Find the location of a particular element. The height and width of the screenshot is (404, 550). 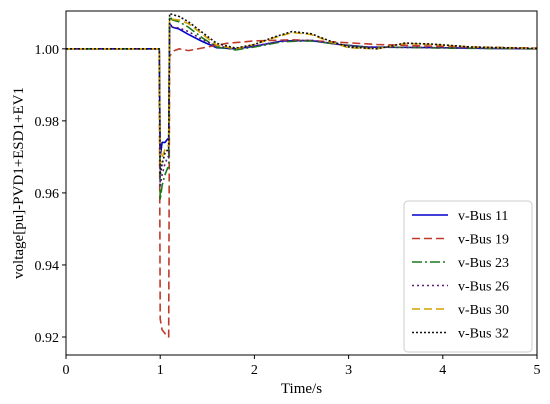

y-tick-label: 1.00 is located at coordinates (47, 50).